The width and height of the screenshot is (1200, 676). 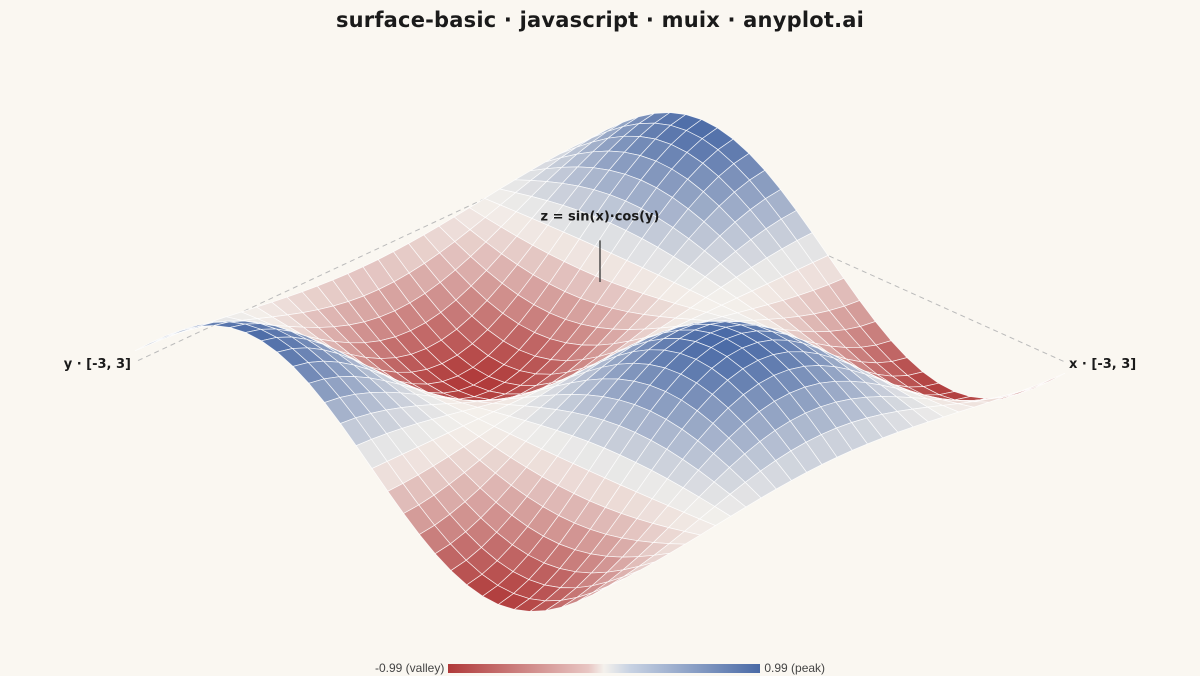 What do you see at coordinates (1102, 364) in the screenshot?
I see `x-axis-label: x · [-3, 3]` at bounding box center [1102, 364].